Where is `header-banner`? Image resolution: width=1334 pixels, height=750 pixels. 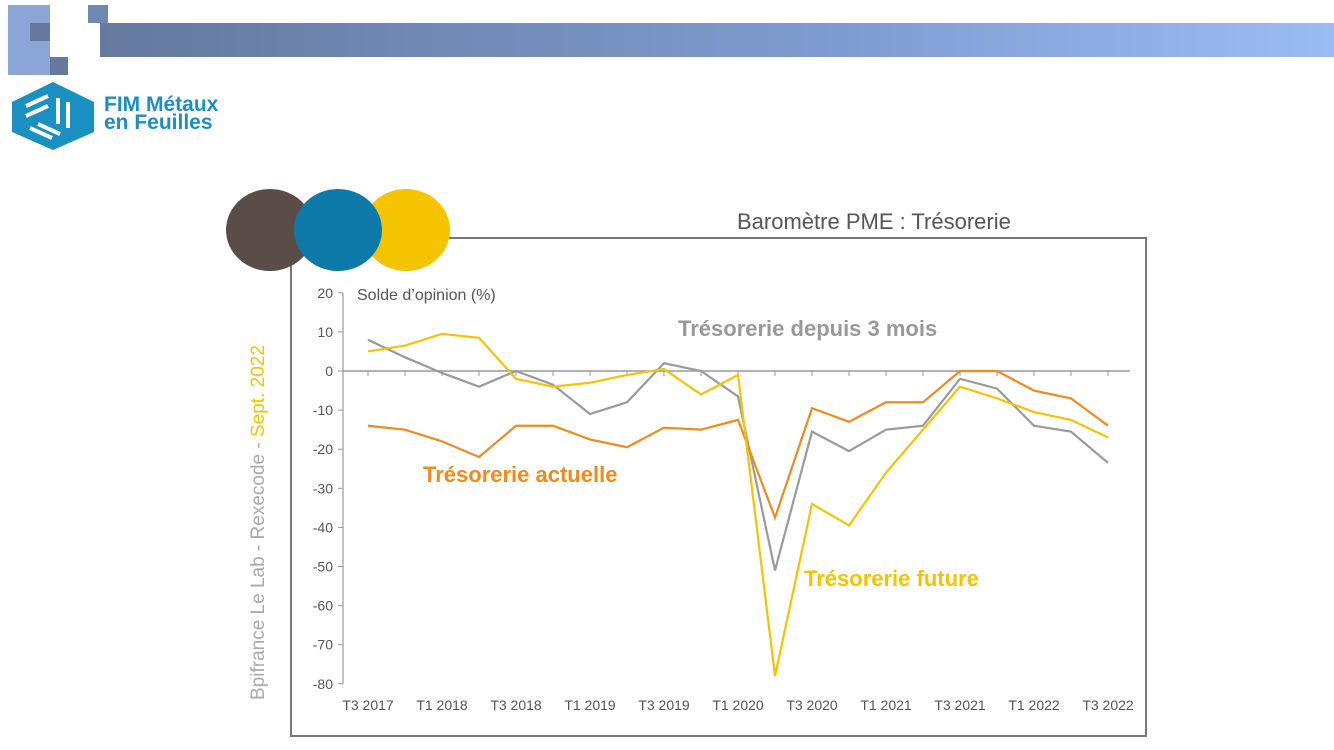 header-banner is located at coordinates (717, 40).